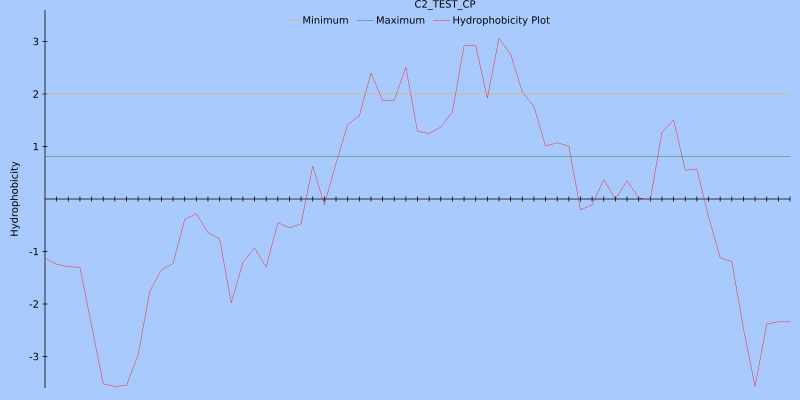 This screenshot has height=400, width=800. I want to click on y-tick-label: -2, so click(34, 304).